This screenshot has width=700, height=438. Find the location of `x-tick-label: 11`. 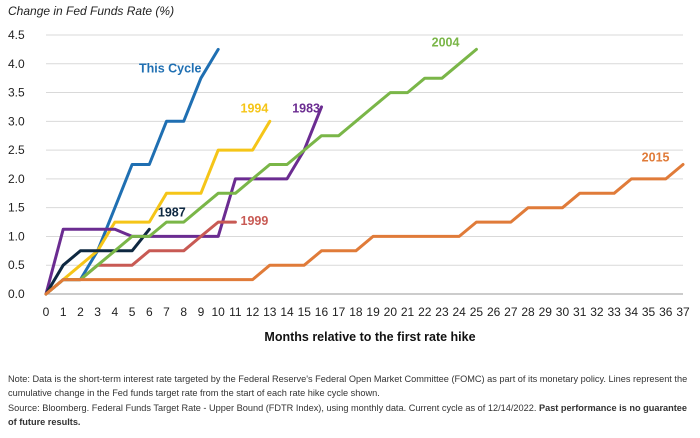

x-tick-label: 11 is located at coordinates (235, 312).